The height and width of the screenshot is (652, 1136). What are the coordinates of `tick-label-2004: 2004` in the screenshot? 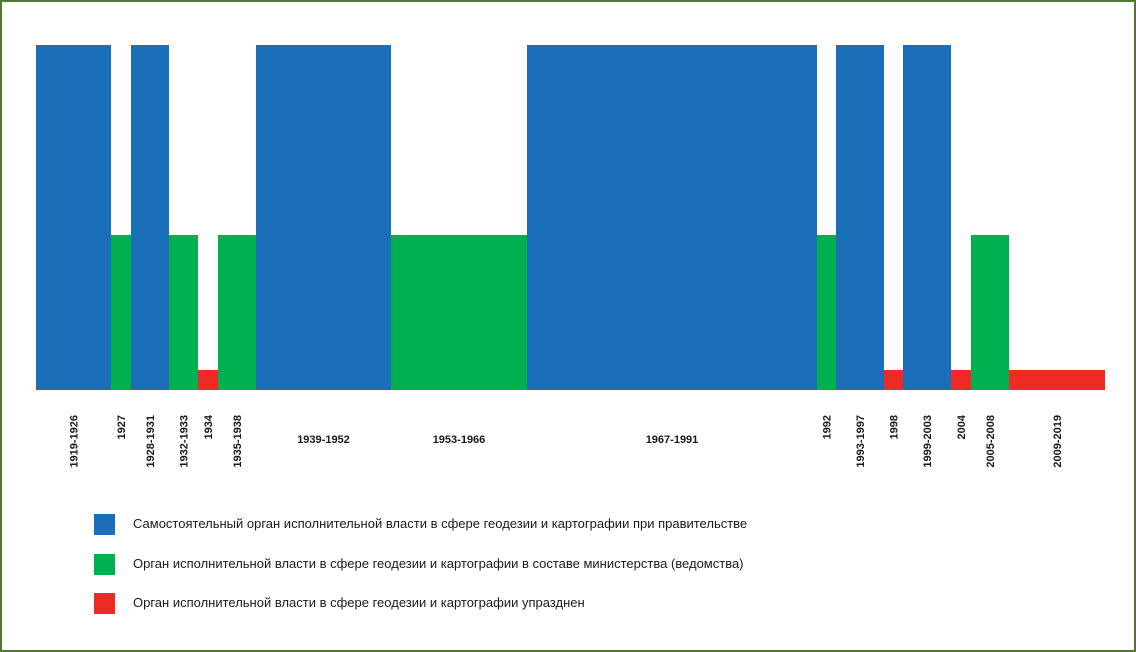 It's located at (962, 426).